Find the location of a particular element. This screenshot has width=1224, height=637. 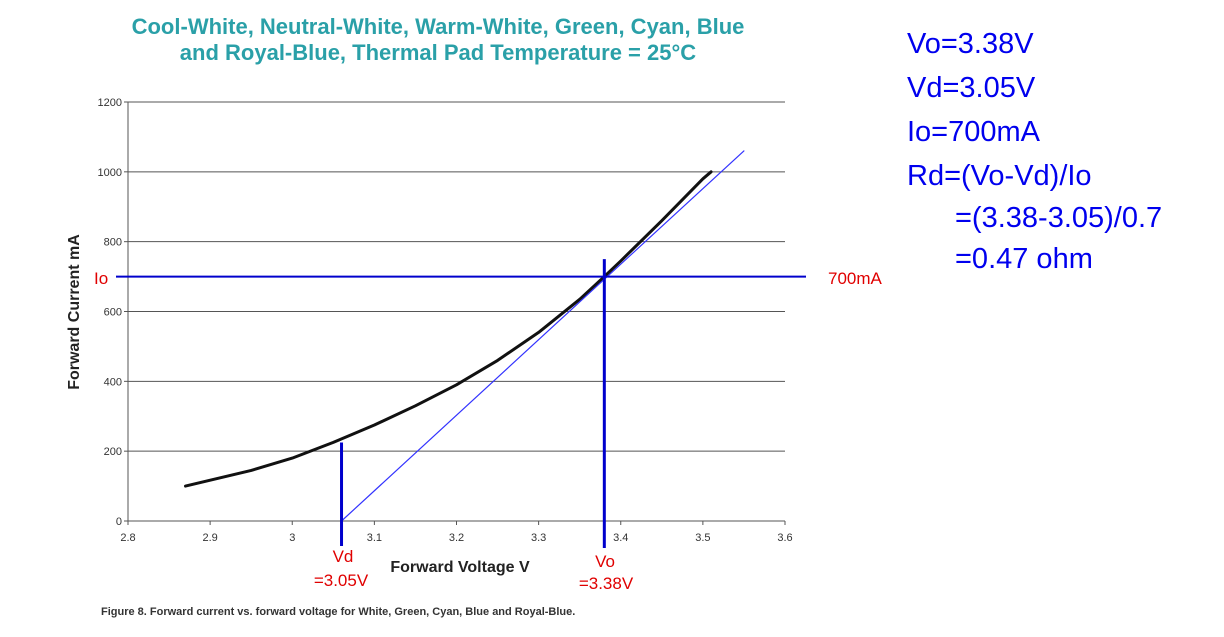

vd-label: Vd is located at coordinates (343, 556).